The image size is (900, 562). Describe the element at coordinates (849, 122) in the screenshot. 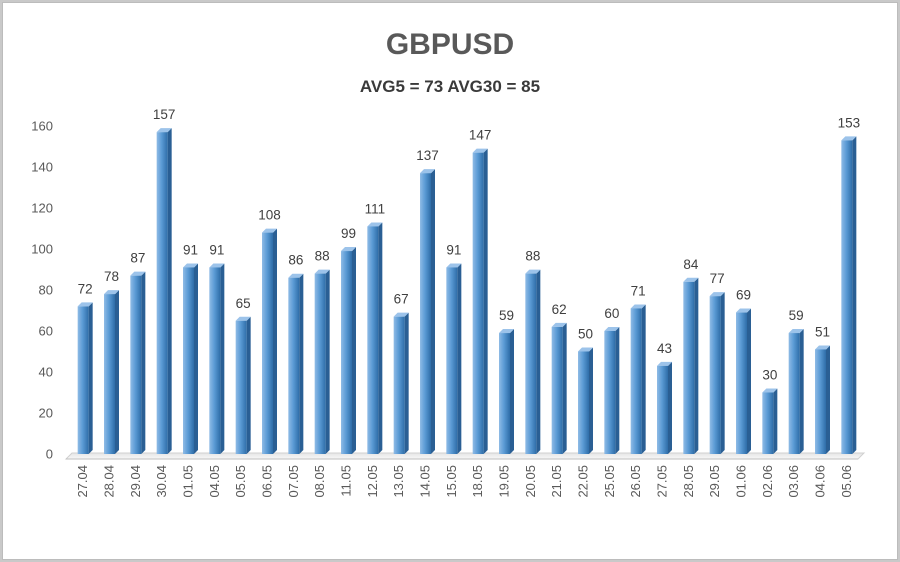

I see `data-label: 153` at that location.